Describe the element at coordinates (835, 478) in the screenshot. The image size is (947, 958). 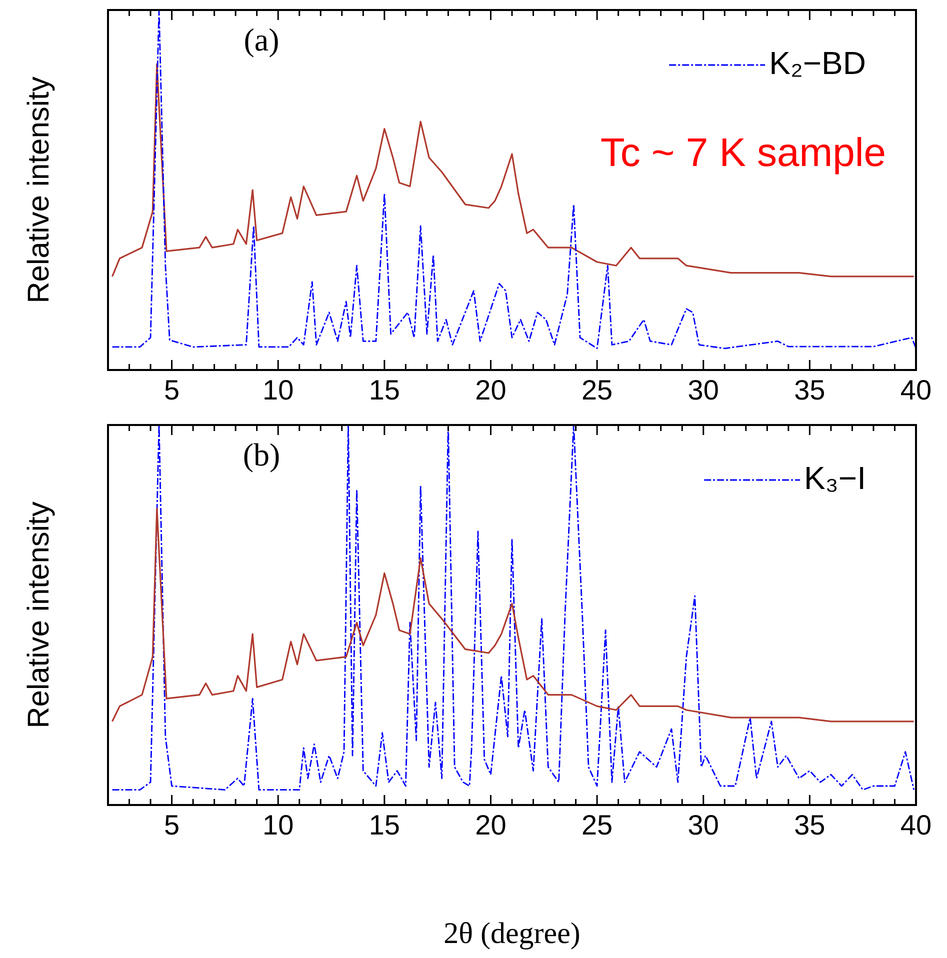
I see `legend-label: K₃−I` at that location.